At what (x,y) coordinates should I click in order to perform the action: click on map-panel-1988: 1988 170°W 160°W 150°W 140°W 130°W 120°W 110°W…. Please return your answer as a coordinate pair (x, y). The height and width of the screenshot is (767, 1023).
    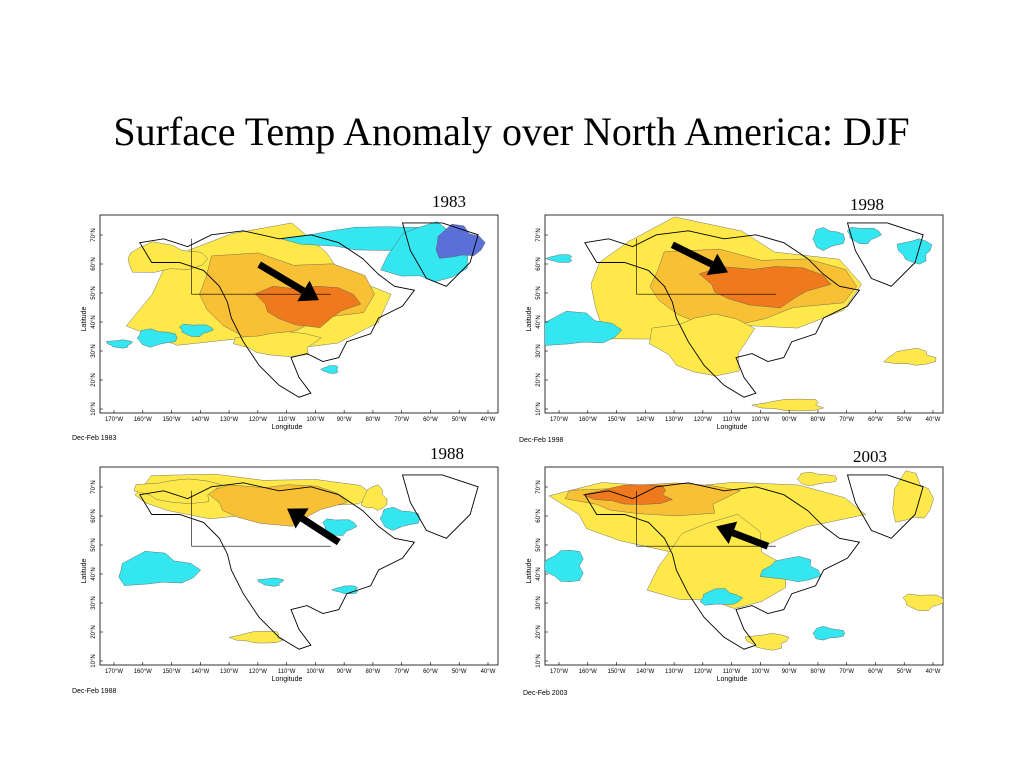
    Looking at the image, I should click on (290, 572).